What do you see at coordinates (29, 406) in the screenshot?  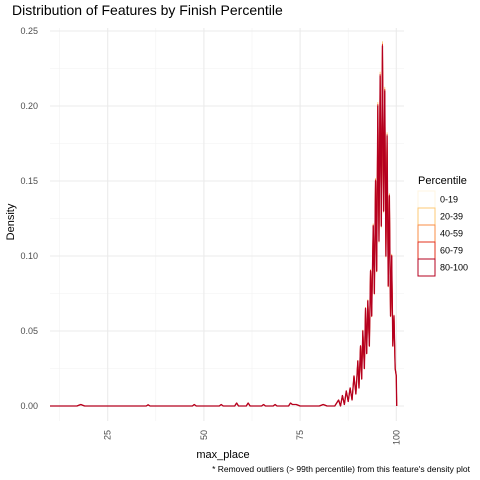 I see `y-tick-label: 0.00` at bounding box center [29, 406].